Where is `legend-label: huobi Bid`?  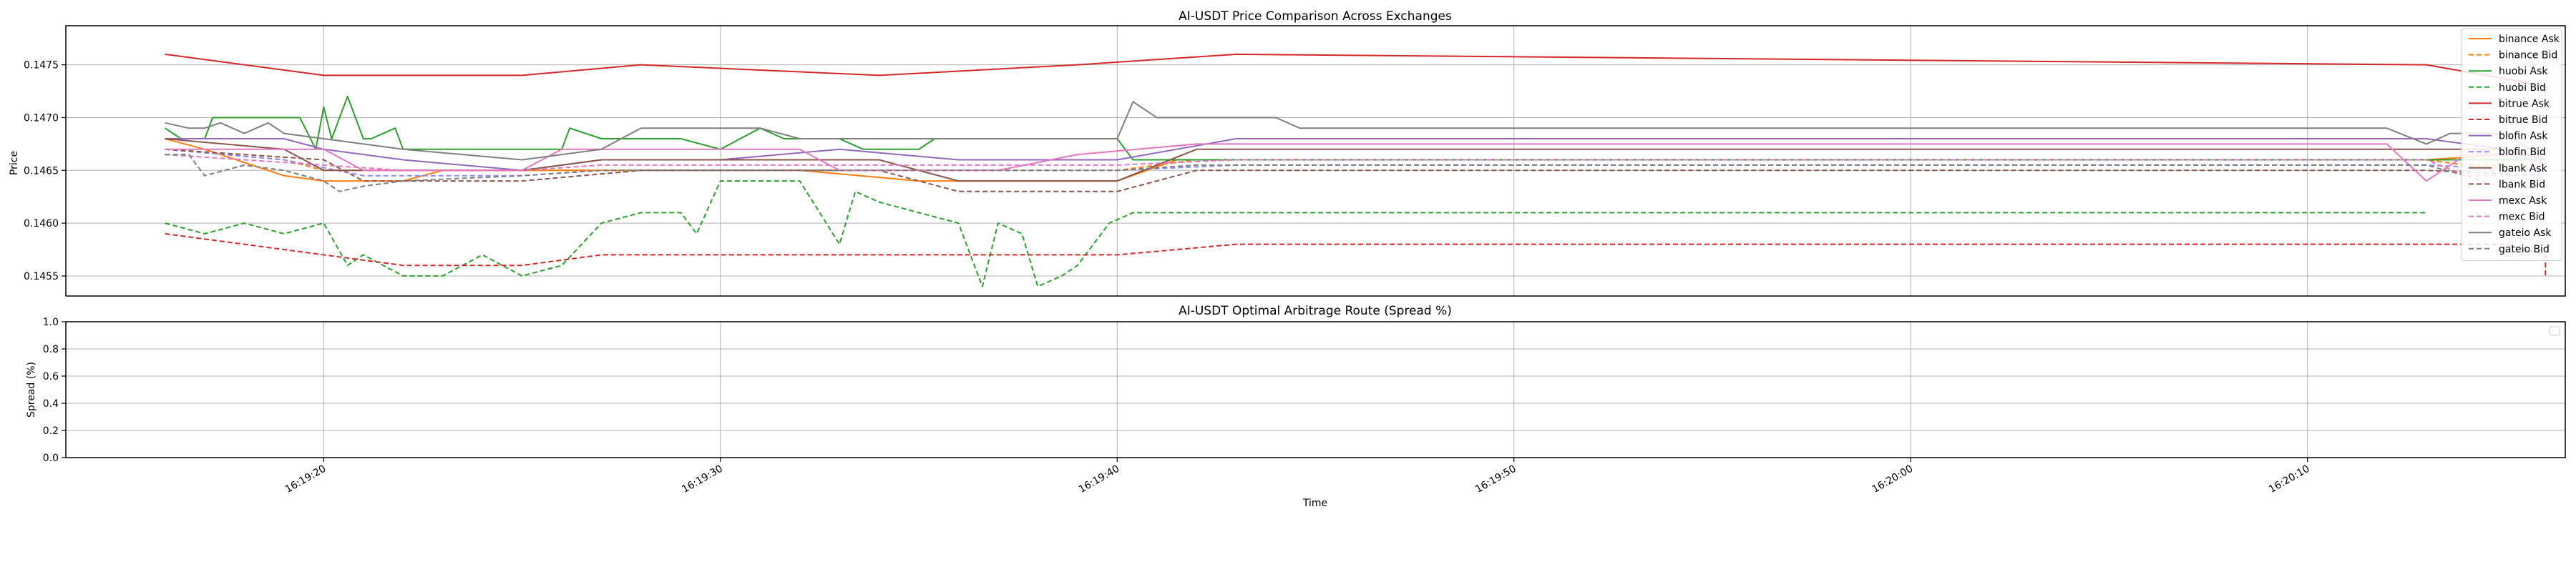
legend-label: huobi Bid is located at coordinates (2522, 88).